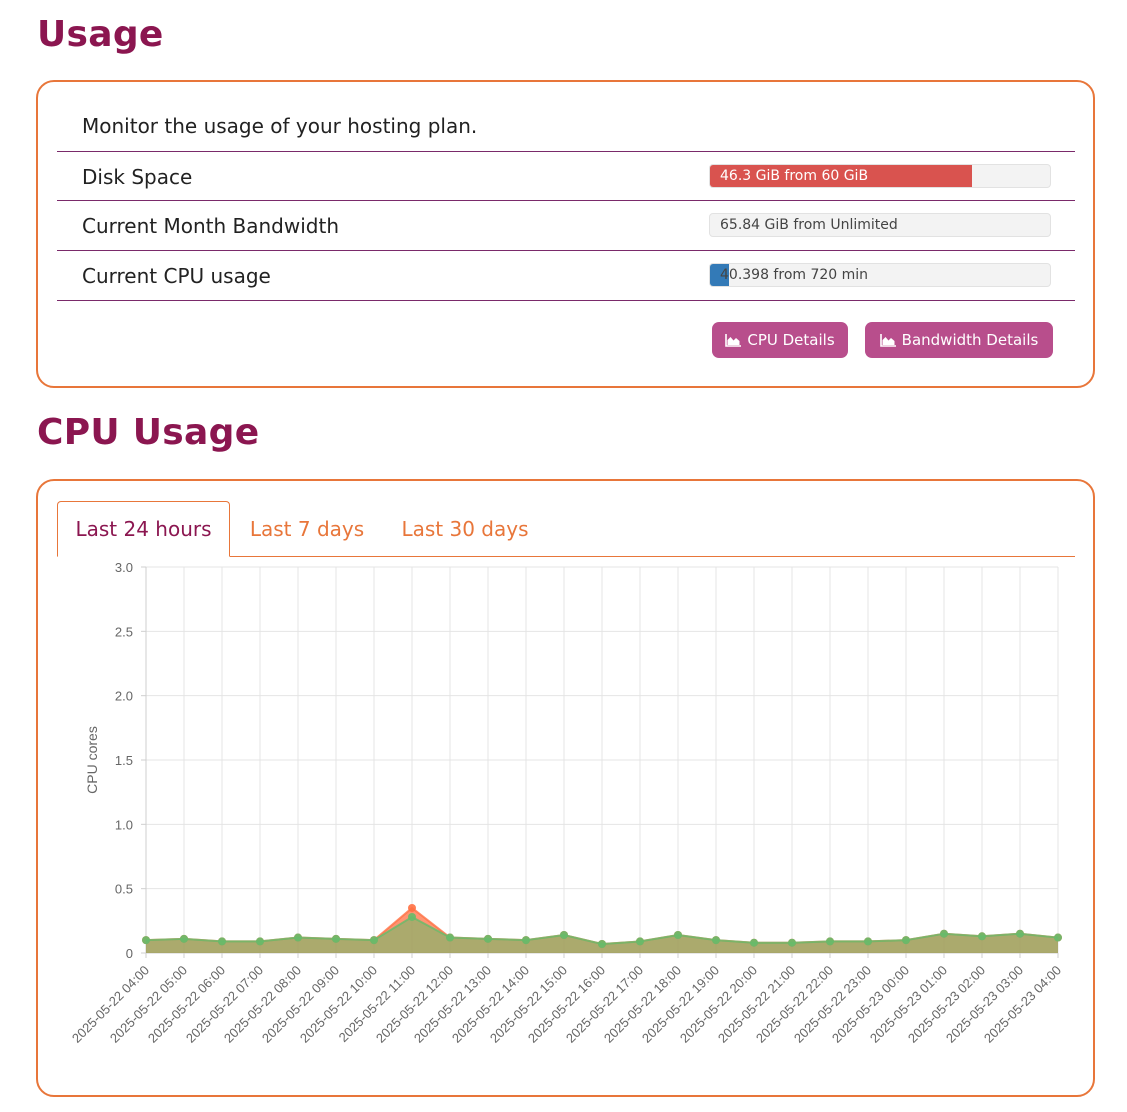  Describe the element at coordinates (100, 34) in the screenshot. I see `usage-title: Usage` at that location.